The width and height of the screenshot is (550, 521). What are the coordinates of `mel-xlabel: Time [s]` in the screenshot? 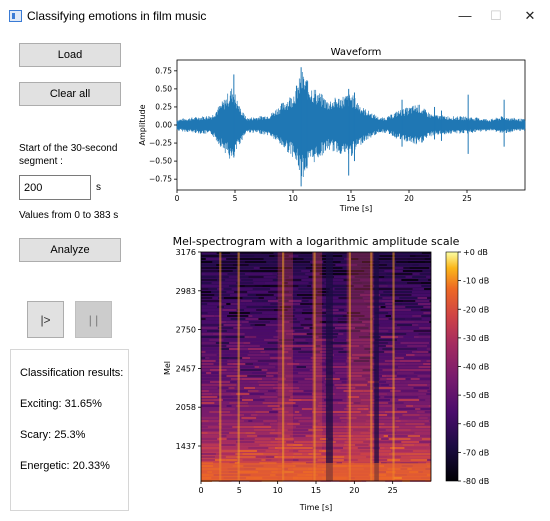 It's located at (316, 507).